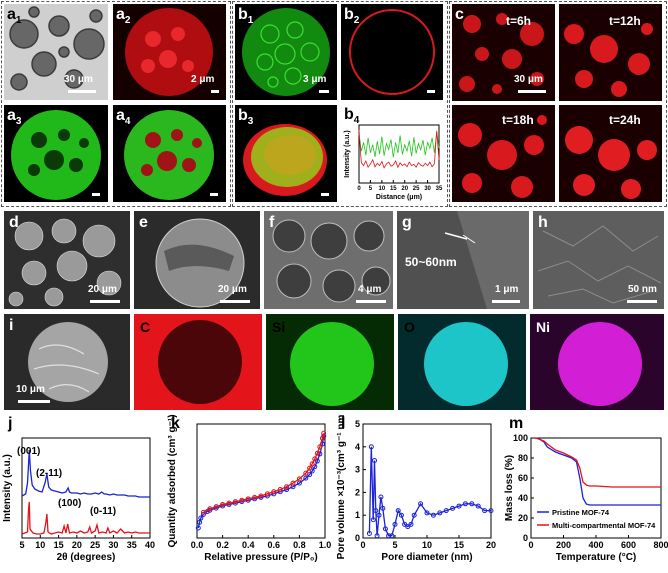 The height and width of the screenshot is (573, 668). I want to click on time-label-t18: t=18h, so click(518, 120).